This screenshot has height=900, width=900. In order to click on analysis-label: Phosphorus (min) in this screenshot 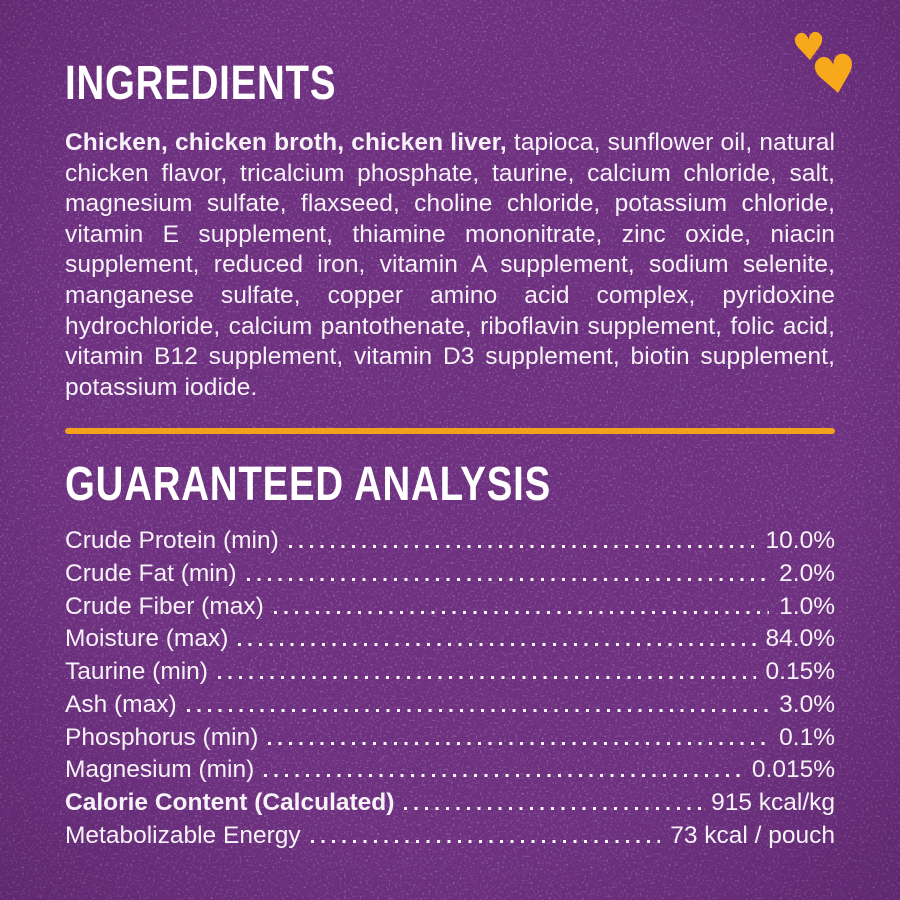, I will do `click(162, 737)`.